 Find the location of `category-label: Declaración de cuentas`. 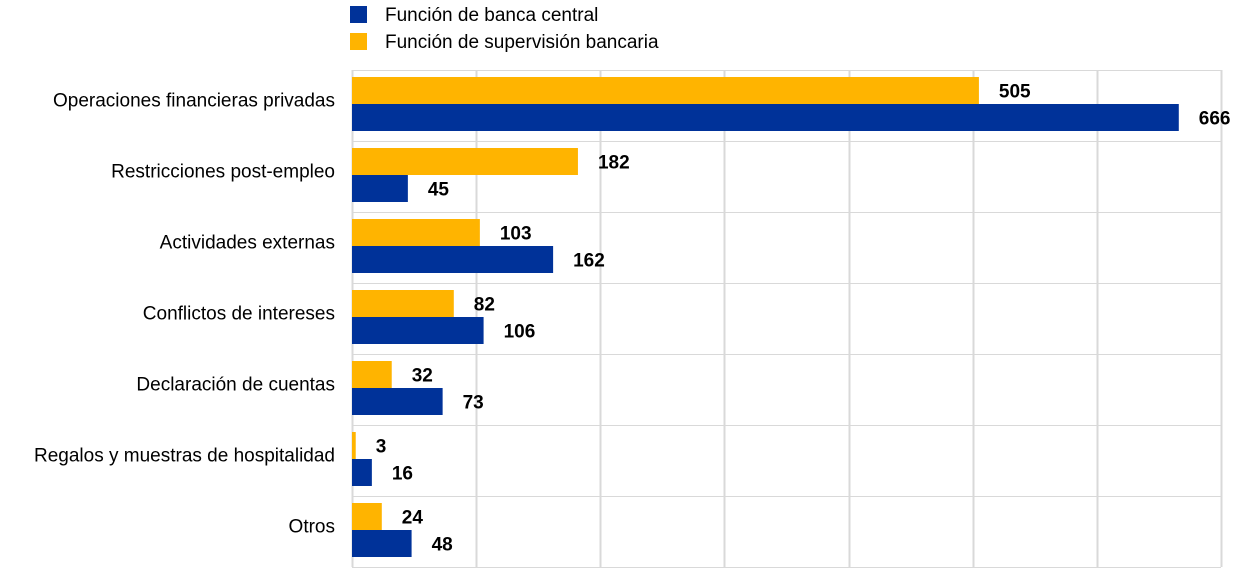

category-label: Declaración de cuentas is located at coordinates (235, 385).